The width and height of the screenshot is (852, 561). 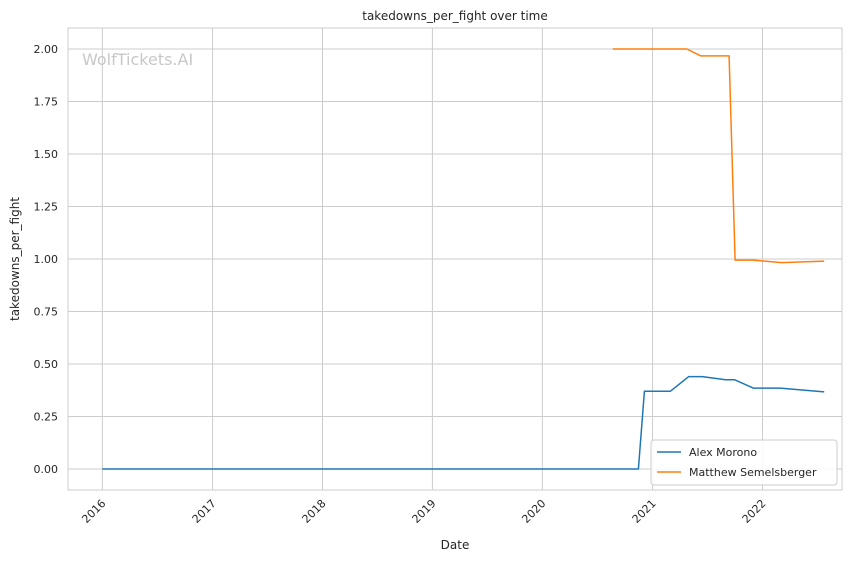 I want to click on watermark-text: WolfTickets.AI, so click(x=137, y=59).